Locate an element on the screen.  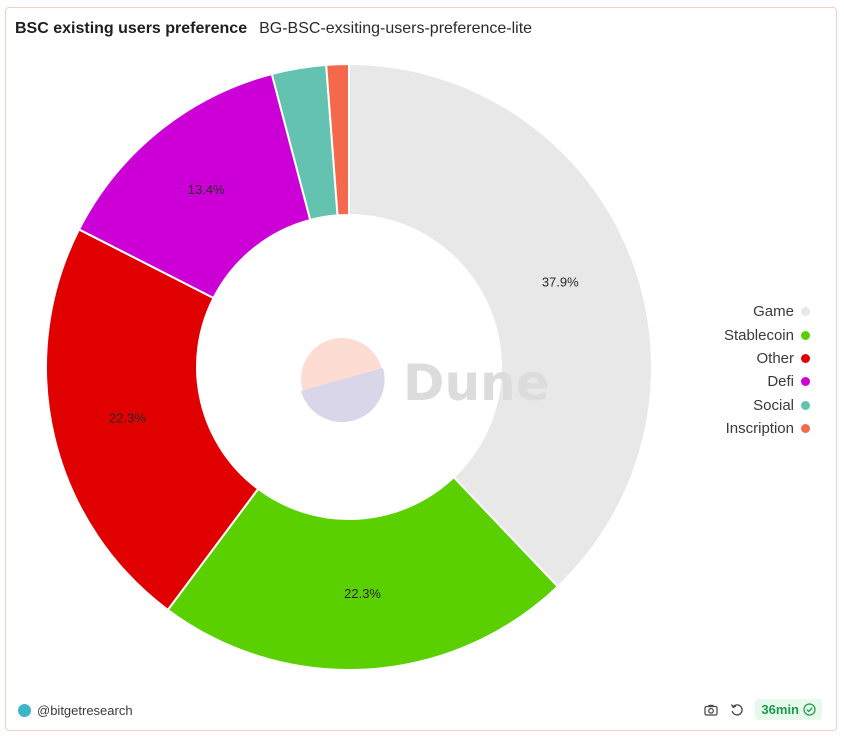
legend-item-stablecoin: Stablecoin is located at coordinates (767, 334).